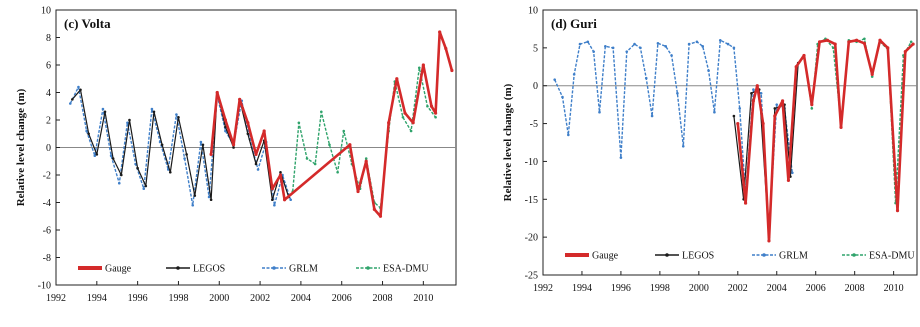  I want to click on series-line-esa-dmu, so click(853, 121).